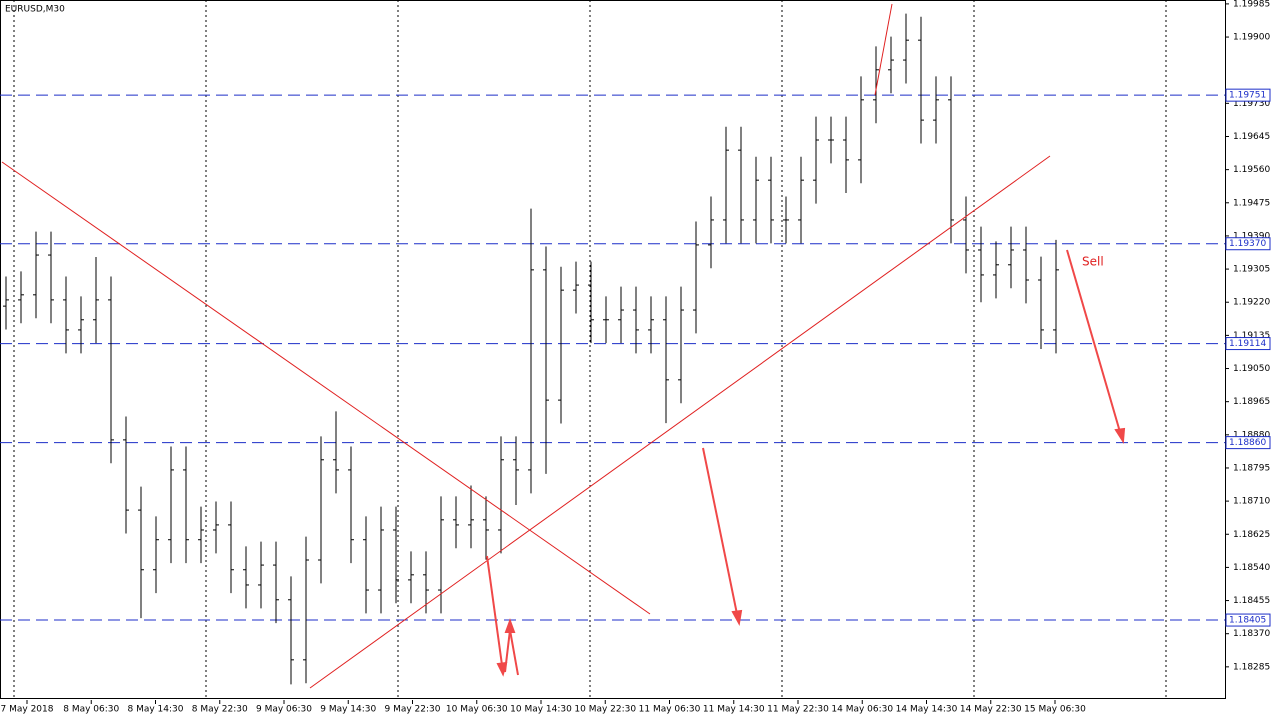 This screenshot has width=1280, height=720. Describe the element at coordinates (1251, 170) in the screenshot. I see `y-tick-label: 1.19560` at that location.